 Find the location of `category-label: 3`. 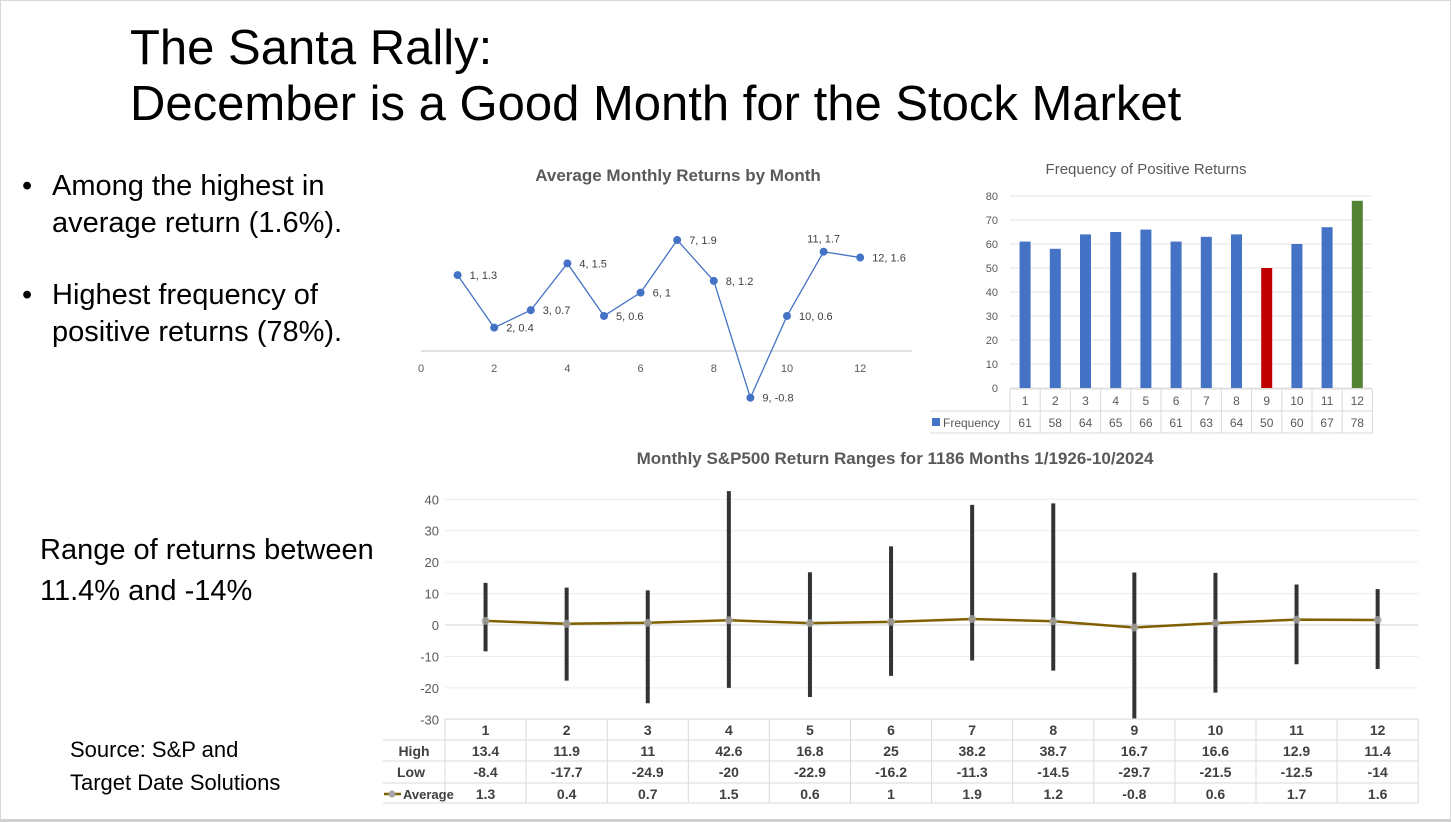

category-label: 3 is located at coordinates (648, 730).